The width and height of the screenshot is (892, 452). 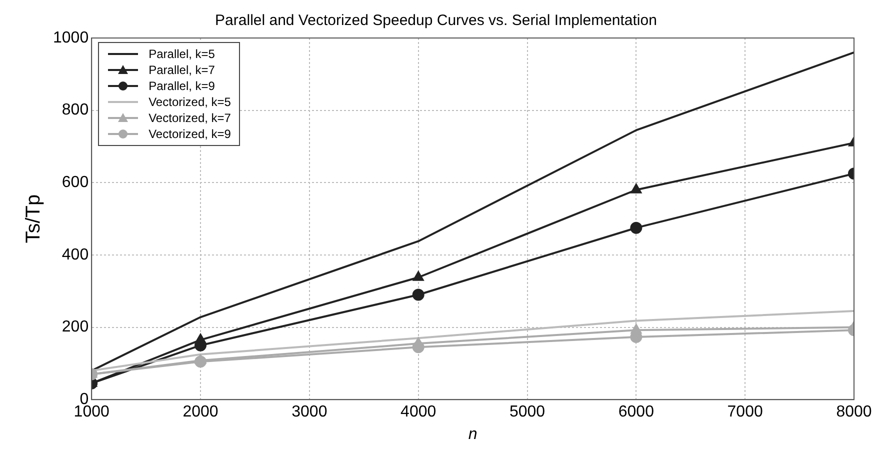 I want to click on x-tick-label: 2000, so click(x=200, y=412).